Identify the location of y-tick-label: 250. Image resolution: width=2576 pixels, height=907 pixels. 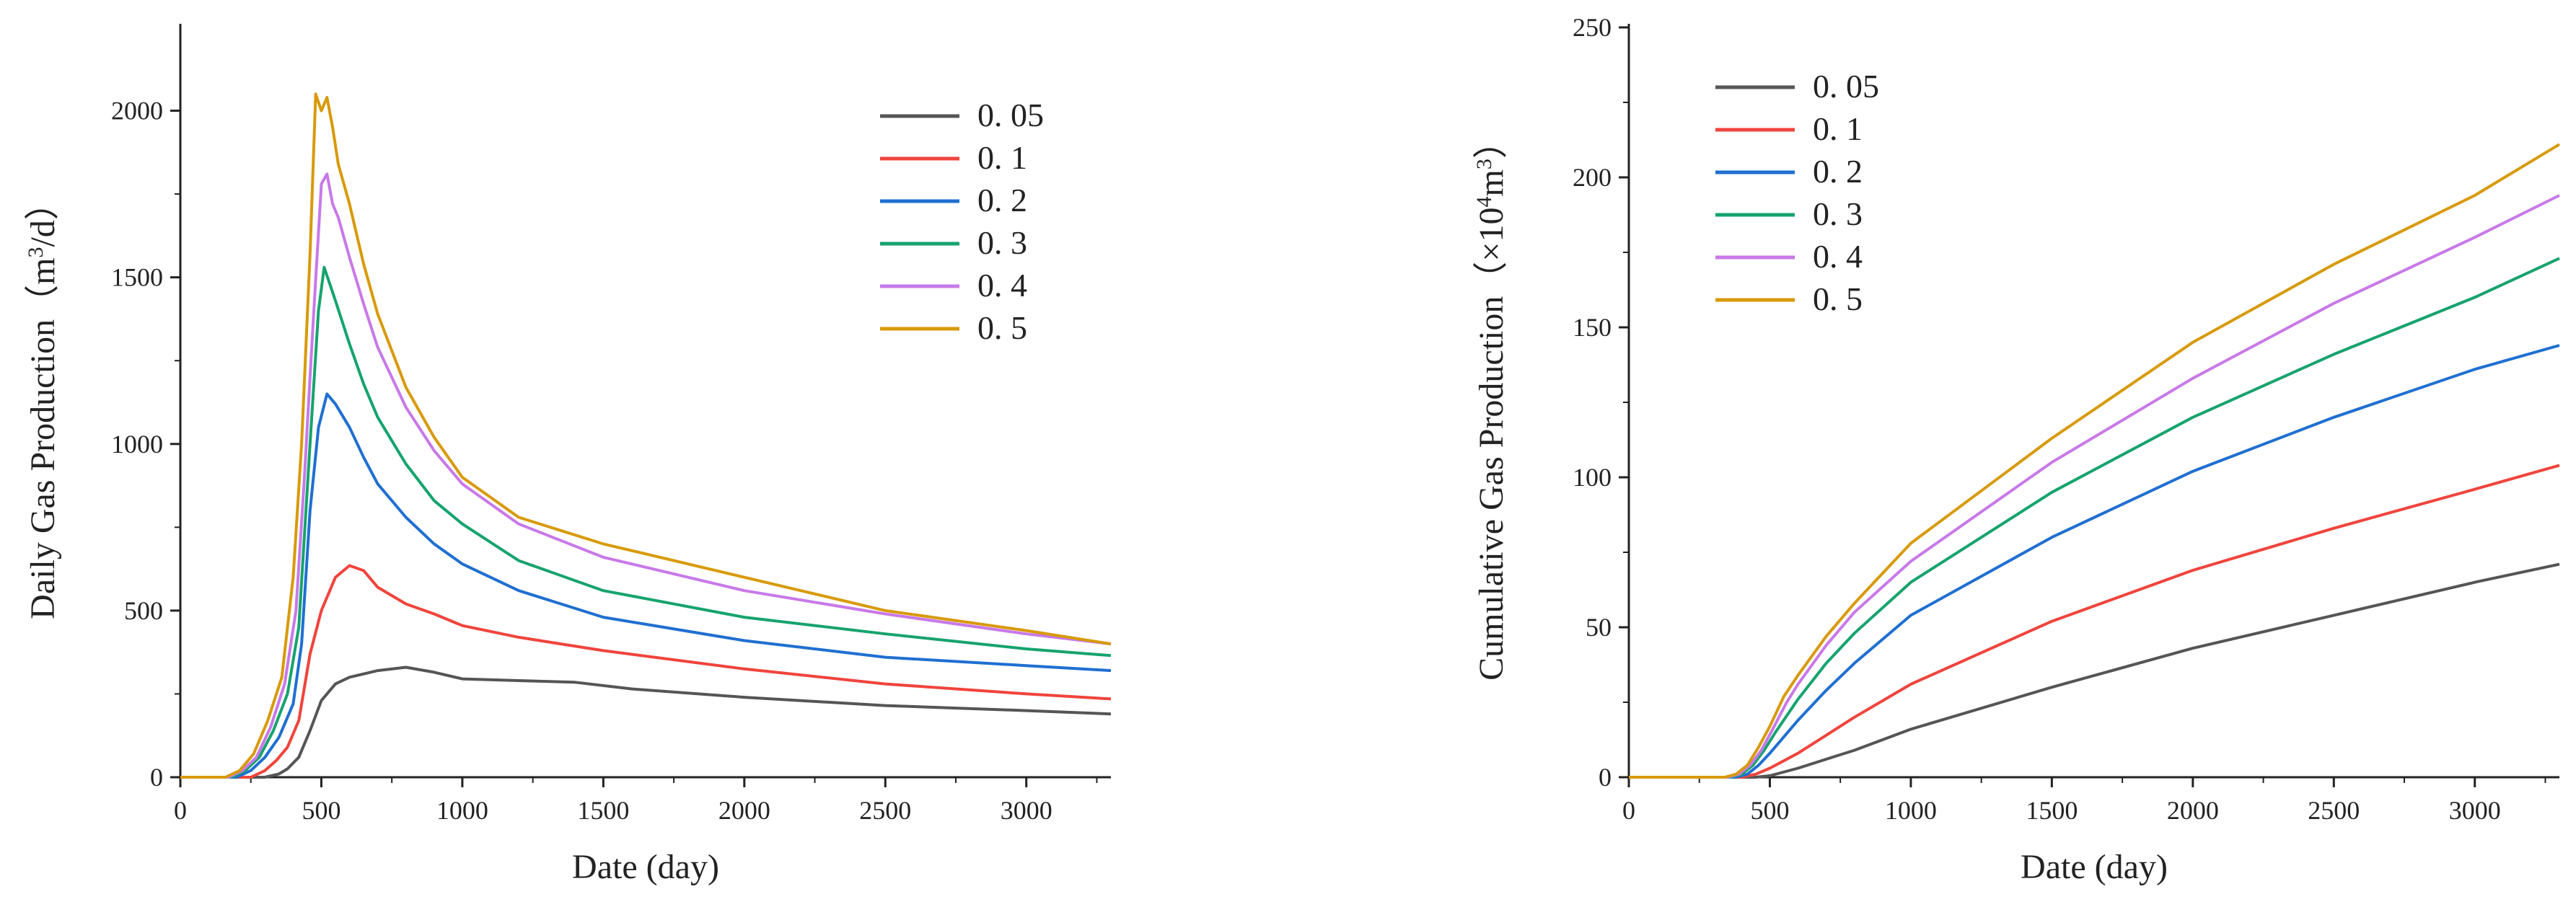
(1592, 27).